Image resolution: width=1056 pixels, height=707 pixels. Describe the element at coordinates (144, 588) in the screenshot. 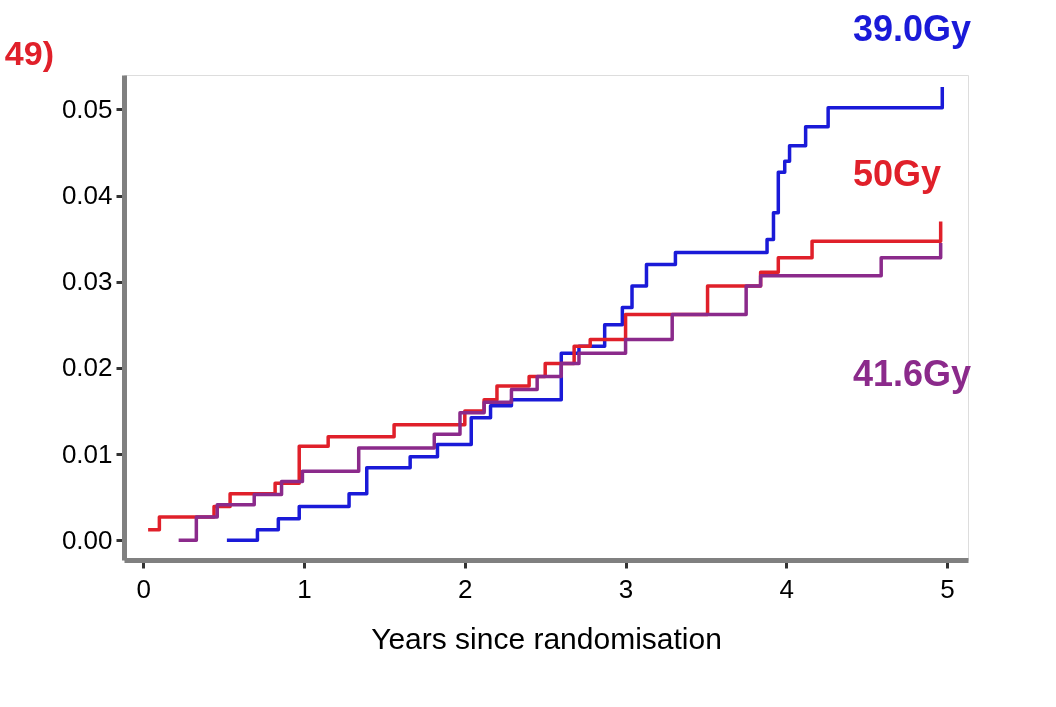

I see `x-tick-label: 0` at that location.